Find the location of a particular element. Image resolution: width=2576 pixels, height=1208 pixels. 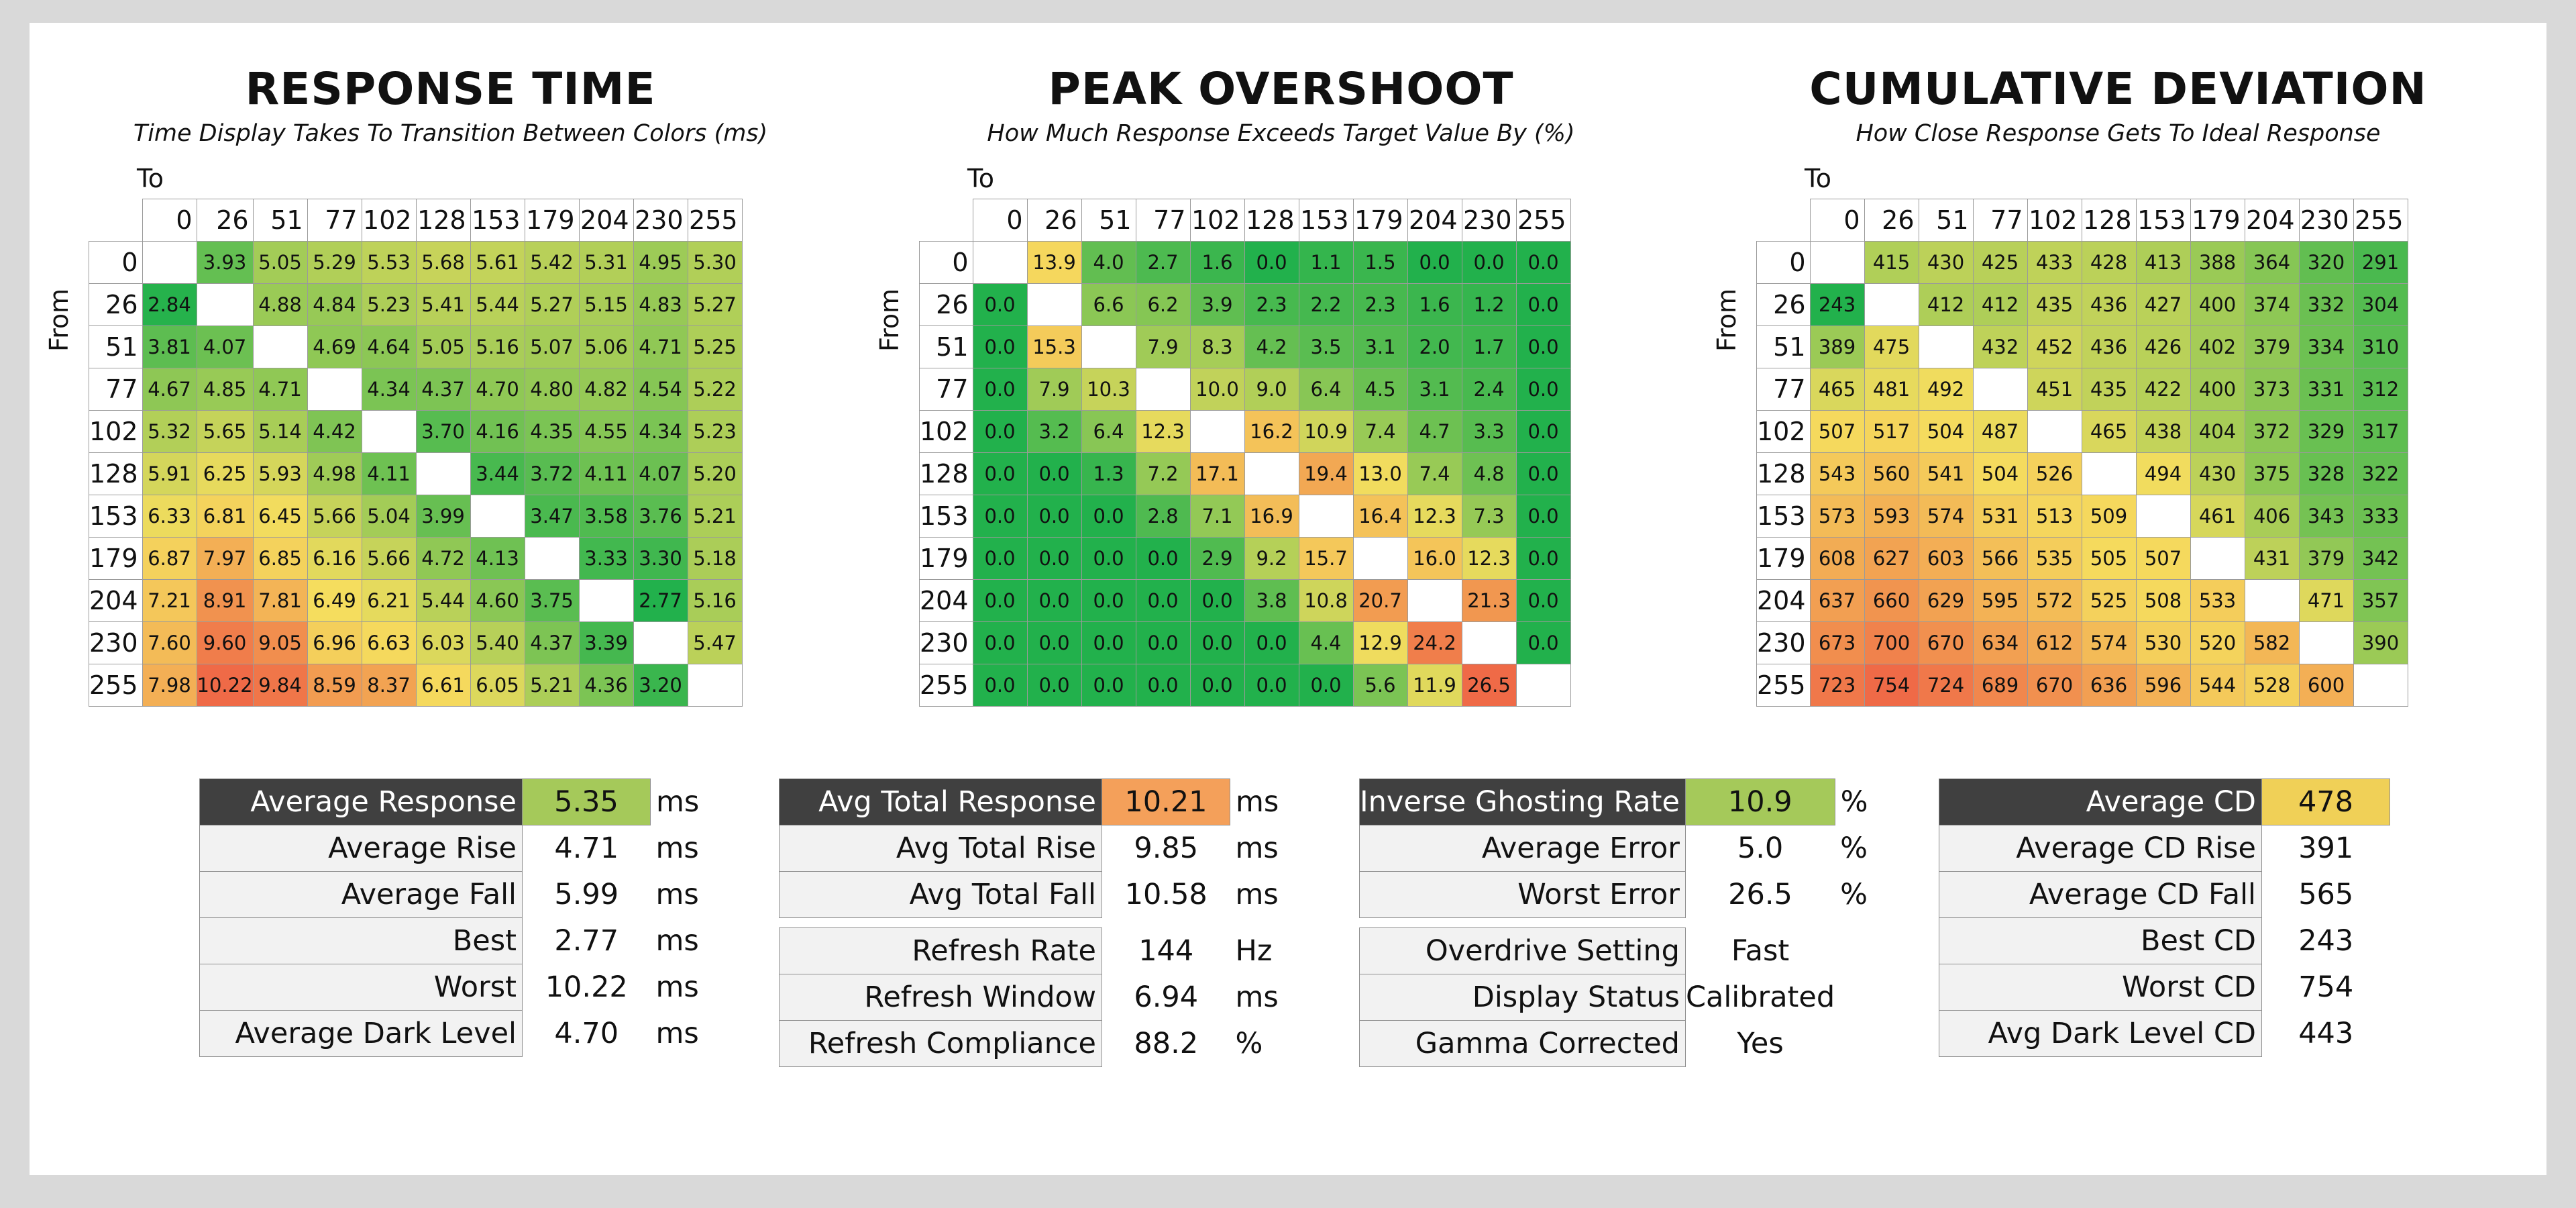

row-header: 26 is located at coordinates (946, 304).